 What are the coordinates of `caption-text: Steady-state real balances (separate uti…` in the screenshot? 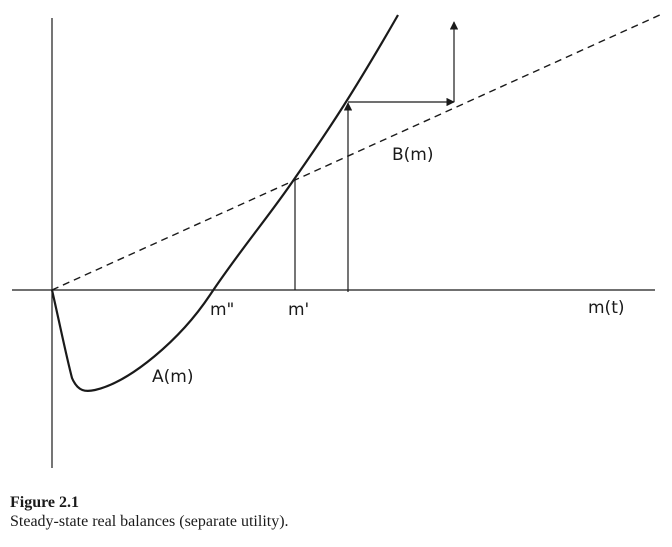 It's located at (149, 521).